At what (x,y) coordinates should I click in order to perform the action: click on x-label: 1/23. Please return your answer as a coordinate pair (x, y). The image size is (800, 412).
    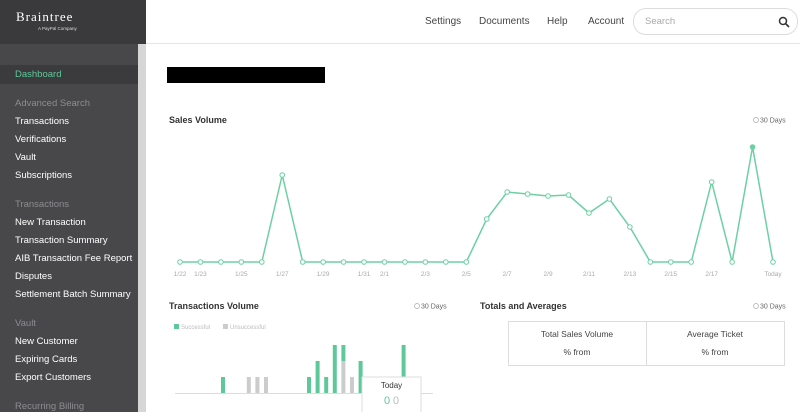
    Looking at the image, I should click on (200, 274).